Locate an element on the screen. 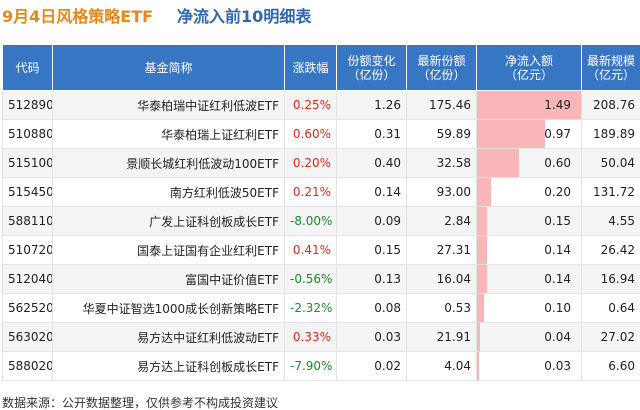 Image resolution: width=640 pixels, height=410 pixels. latest-scale: 208.76 is located at coordinates (610, 105).